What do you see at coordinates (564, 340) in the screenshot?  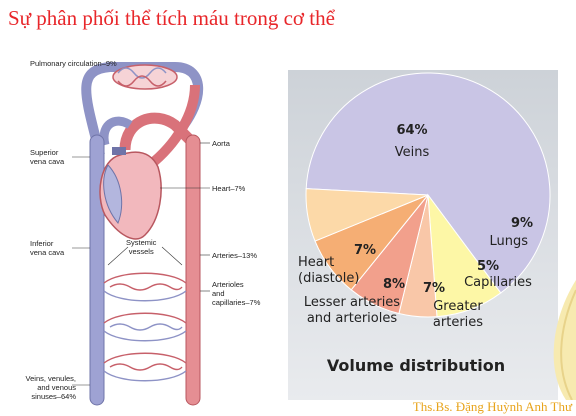 I see `decorative-corner` at bounding box center [564, 340].